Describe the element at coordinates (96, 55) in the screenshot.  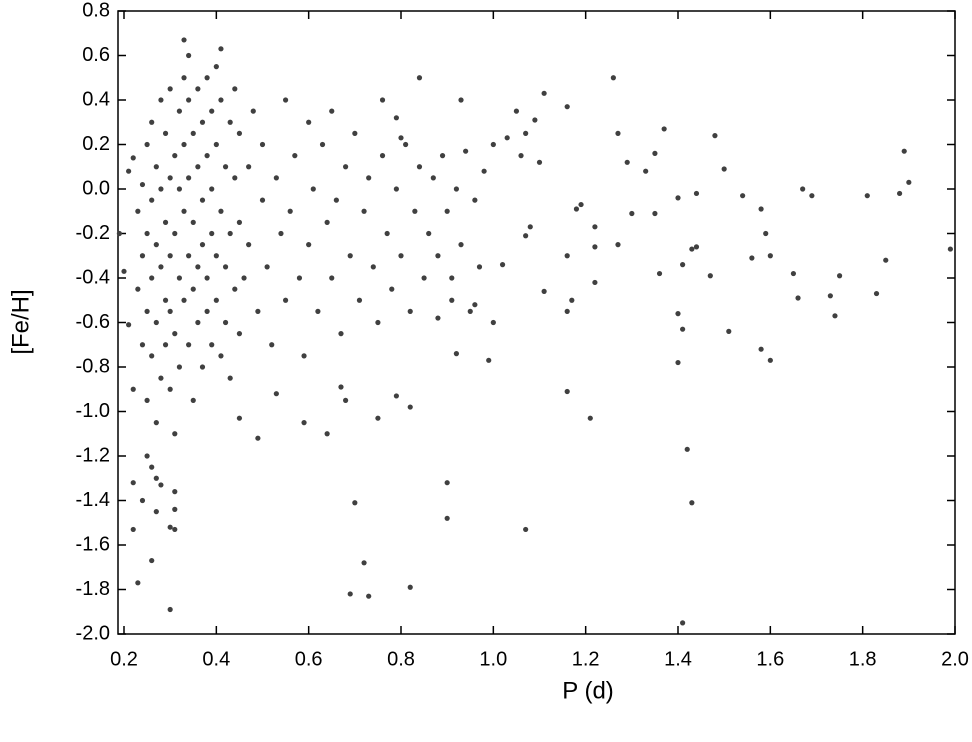
I see `y-tick-label: 0.6` at that location.